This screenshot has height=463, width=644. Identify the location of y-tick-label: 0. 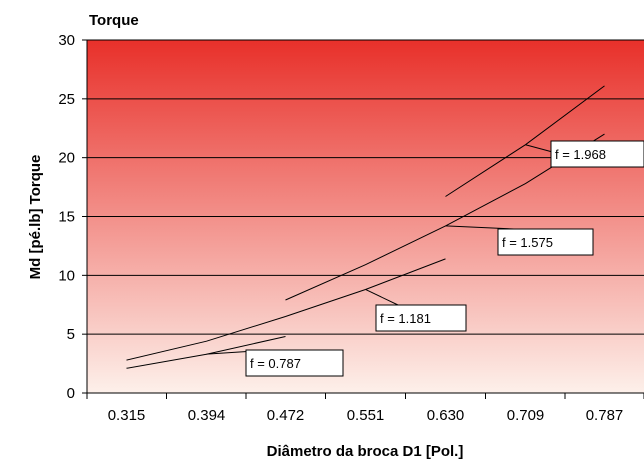
(71, 393).